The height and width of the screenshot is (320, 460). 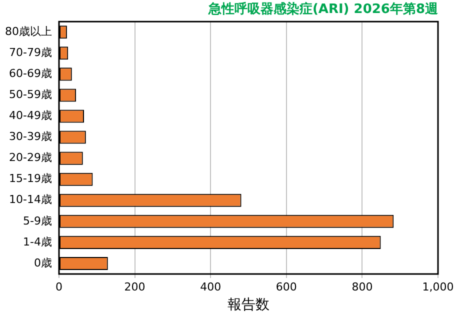 I want to click on x-axis-title: 報告数, so click(x=249, y=305).